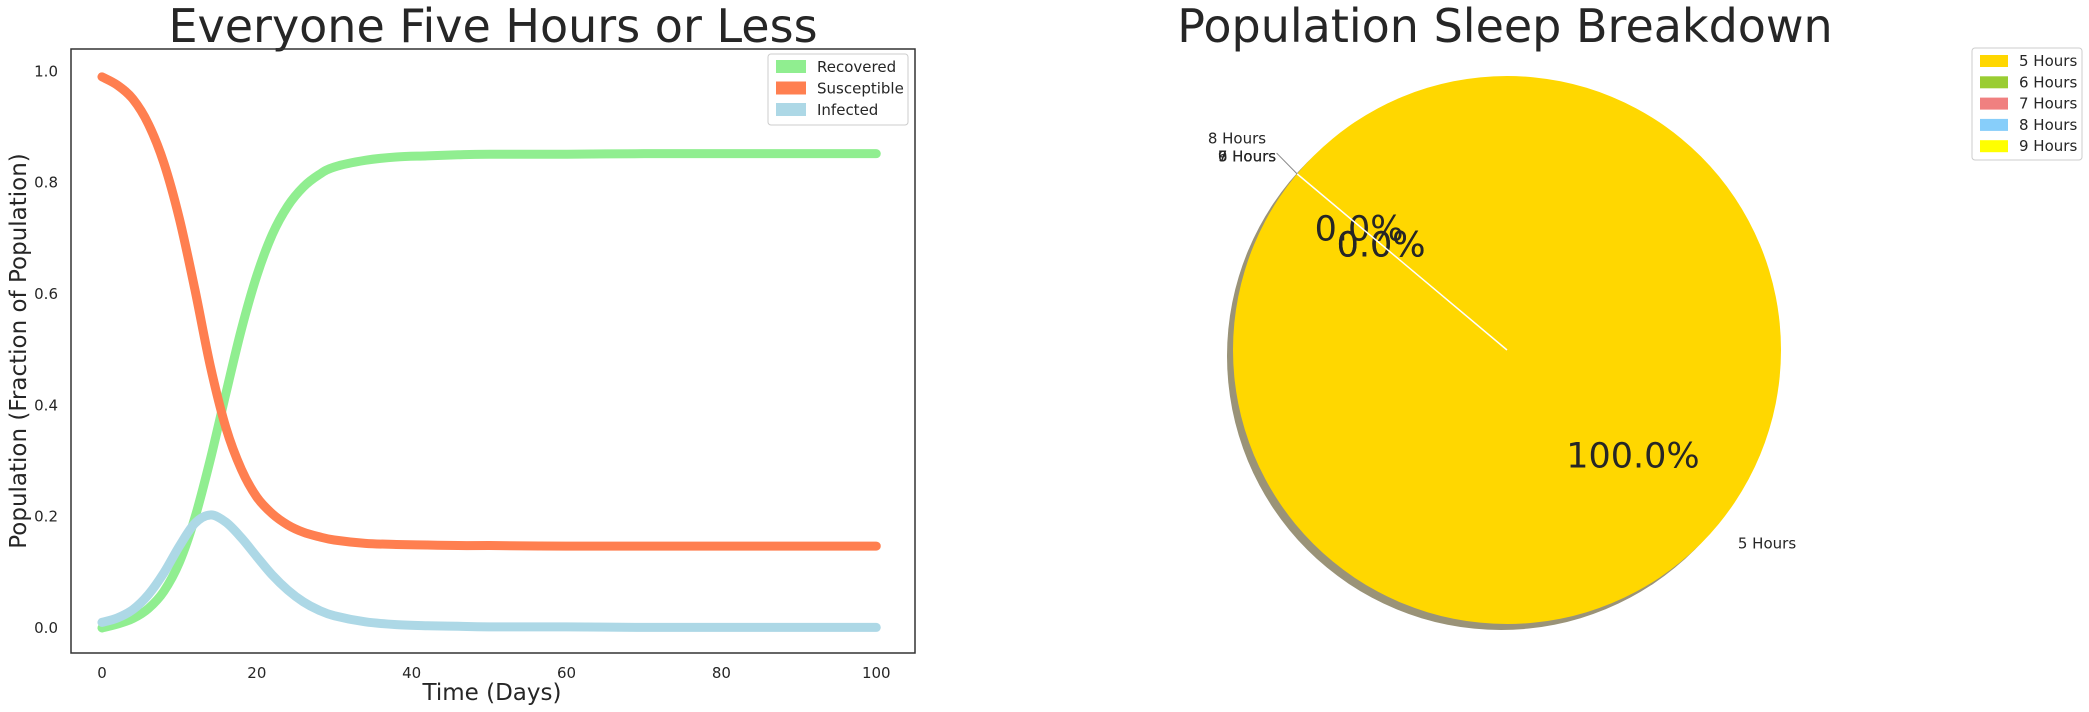 The image size is (2089, 712). I want to click on line-chart-legend: Recovered Susceptible Infected, so click(838, 89).